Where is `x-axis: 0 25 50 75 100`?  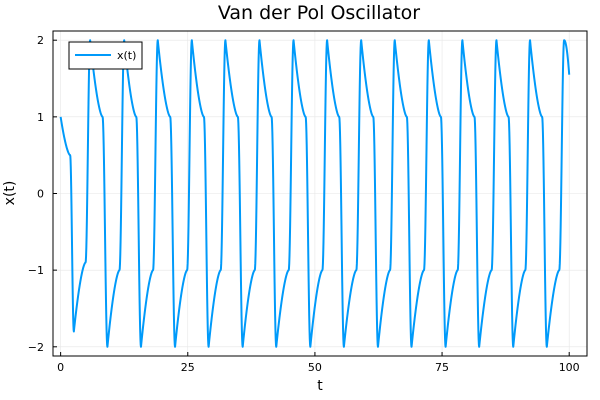 x-axis: 0 25 50 75 100 is located at coordinates (318, 363).